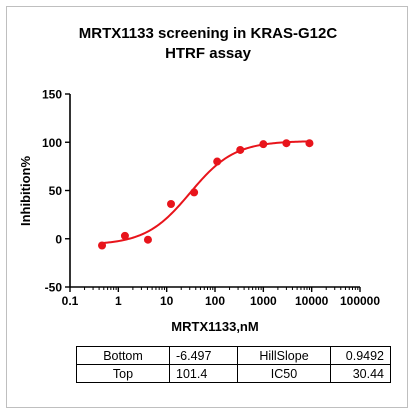 This screenshot has width=416, height=416. What do you see at coordinates (70, 301) in the screenshot?
I see `x-tick-label: 0.1` at bounding box center [70, 301].